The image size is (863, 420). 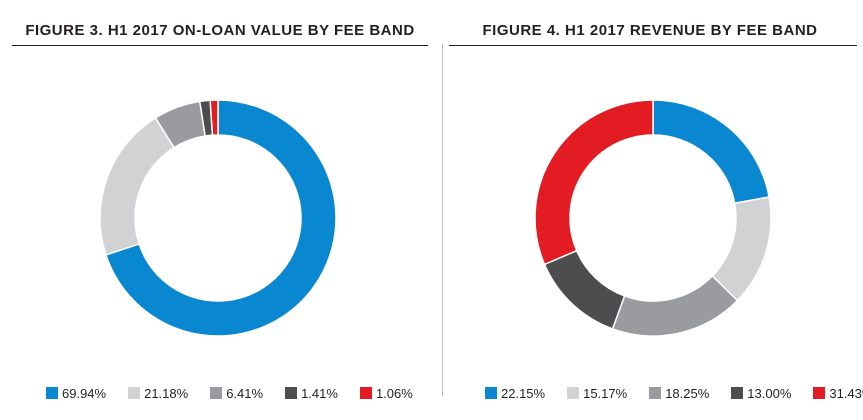 I want to click on legend-label: 15.17%, so click(x=605, y=393).